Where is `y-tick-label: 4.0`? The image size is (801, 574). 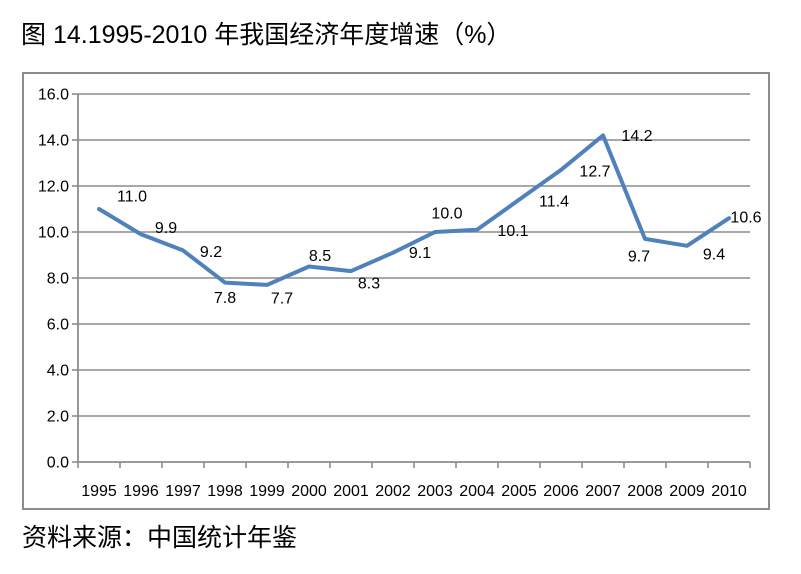
y-tick-label: 4.0 is located at coordinates (58, 371).